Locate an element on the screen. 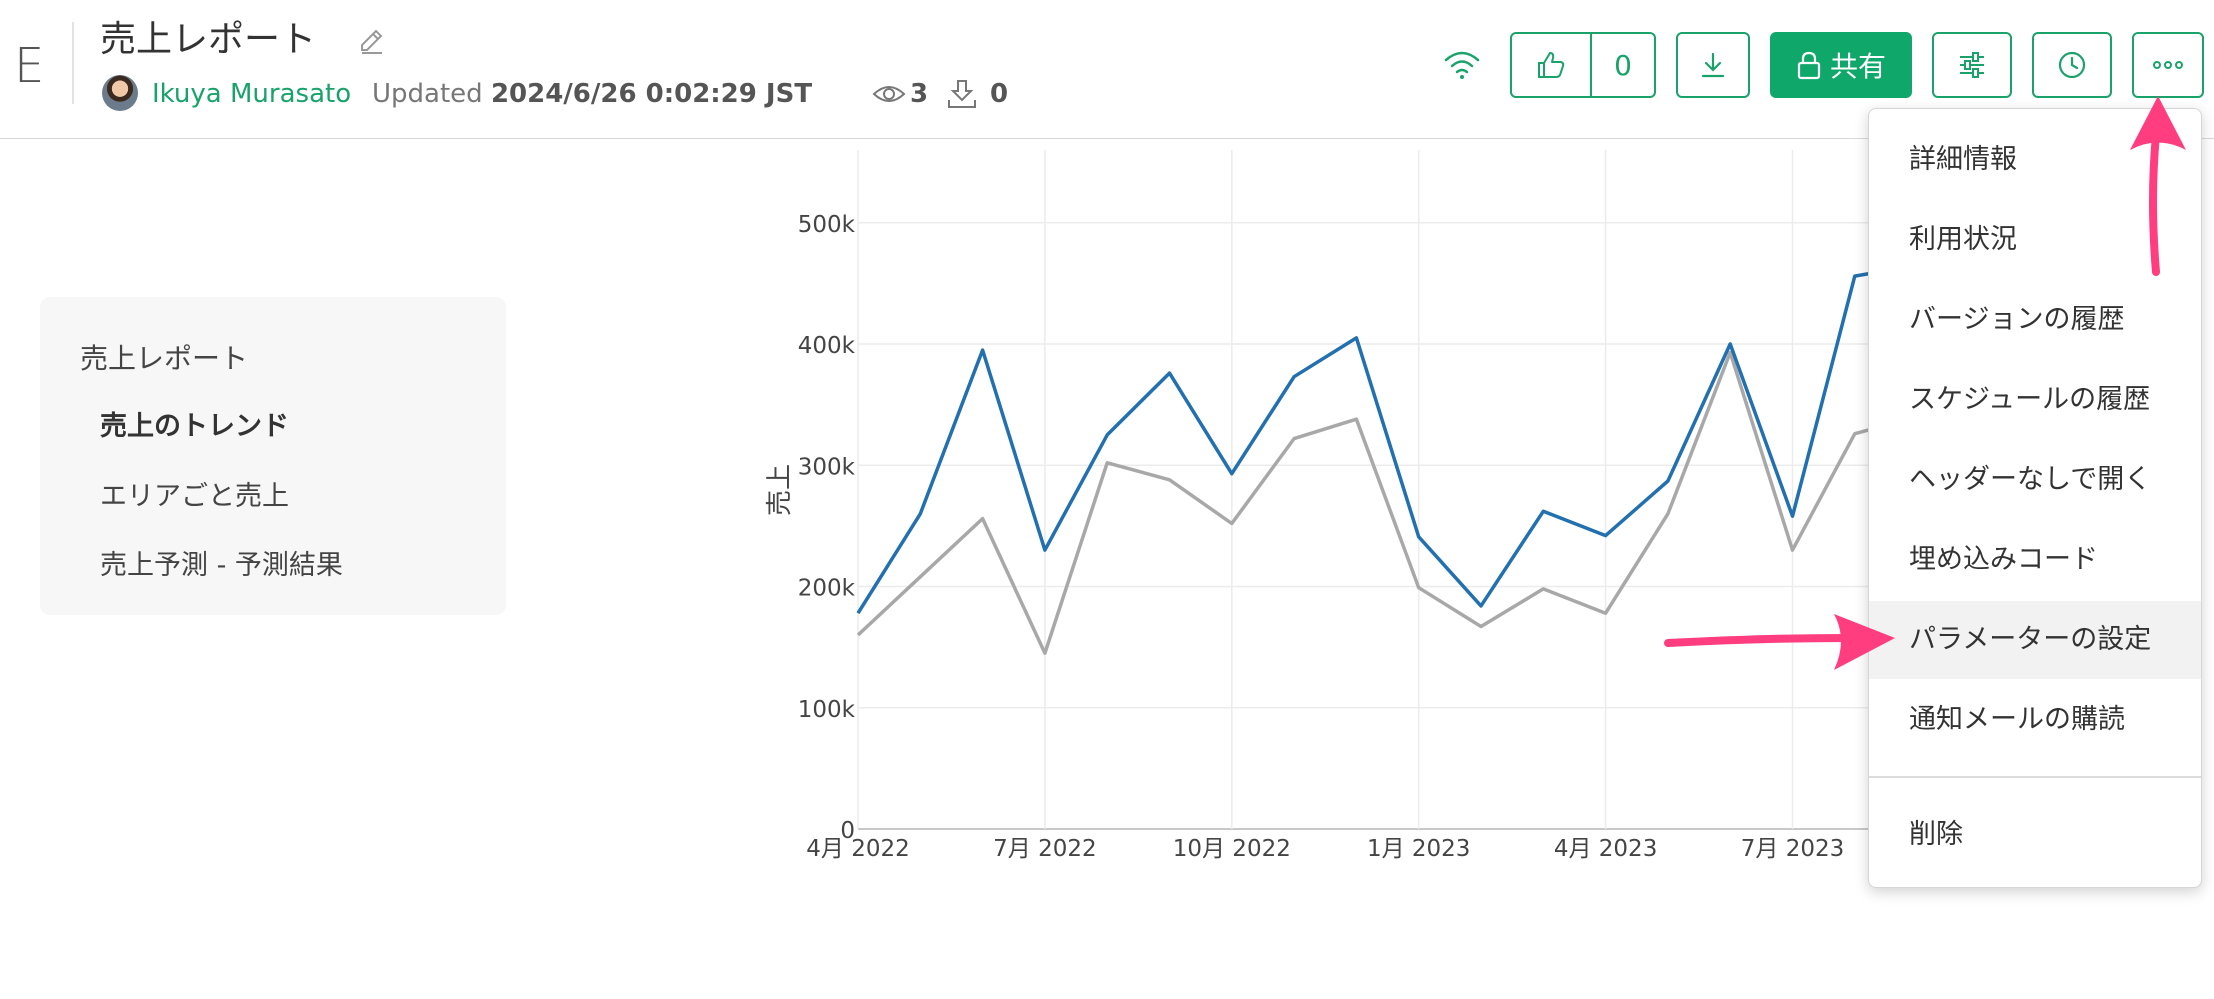 The width and height of the screenshot is (2214, 999). download-count: 0 is located at coordinates (999, 94).